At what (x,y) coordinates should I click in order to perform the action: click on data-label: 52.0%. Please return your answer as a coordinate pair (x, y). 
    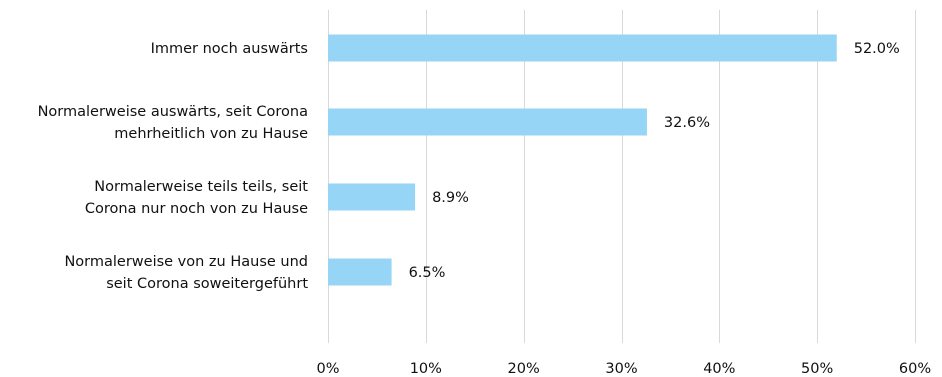
    Looking at the image, I should click on (877, 49).